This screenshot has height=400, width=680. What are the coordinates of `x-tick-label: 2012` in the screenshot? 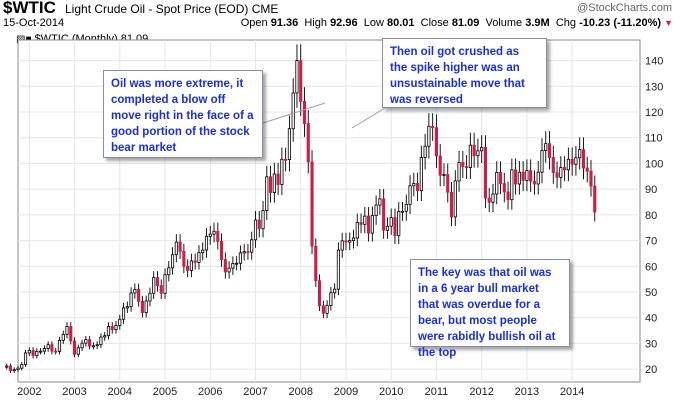 It's located at (481, 392).